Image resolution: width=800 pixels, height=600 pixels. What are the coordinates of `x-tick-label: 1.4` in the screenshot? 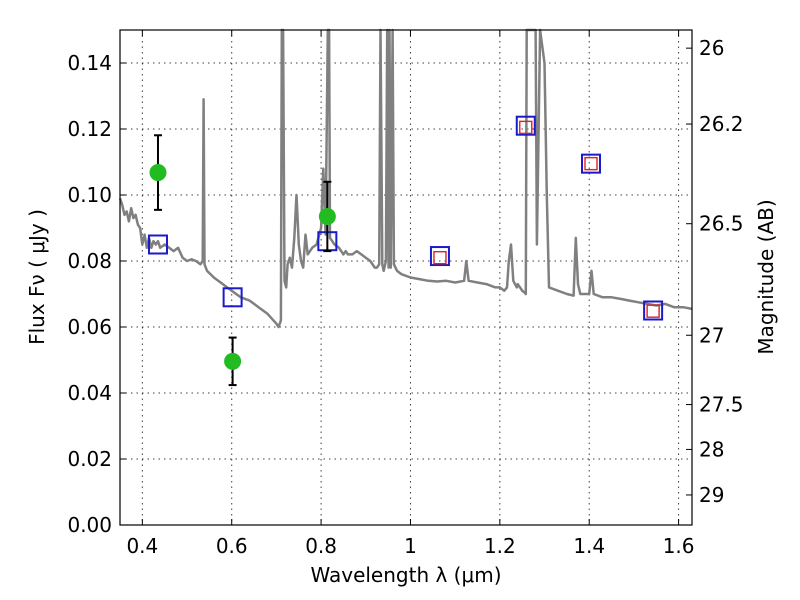 It's located at (589, 546).